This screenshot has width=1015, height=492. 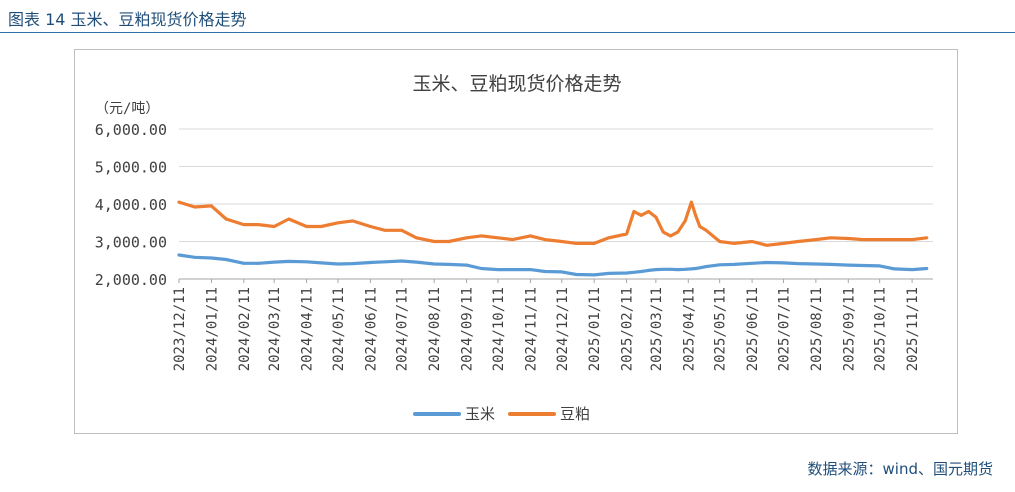 I want to click on x-tick-label: 2024/01/11, so click(x=212, y=329).